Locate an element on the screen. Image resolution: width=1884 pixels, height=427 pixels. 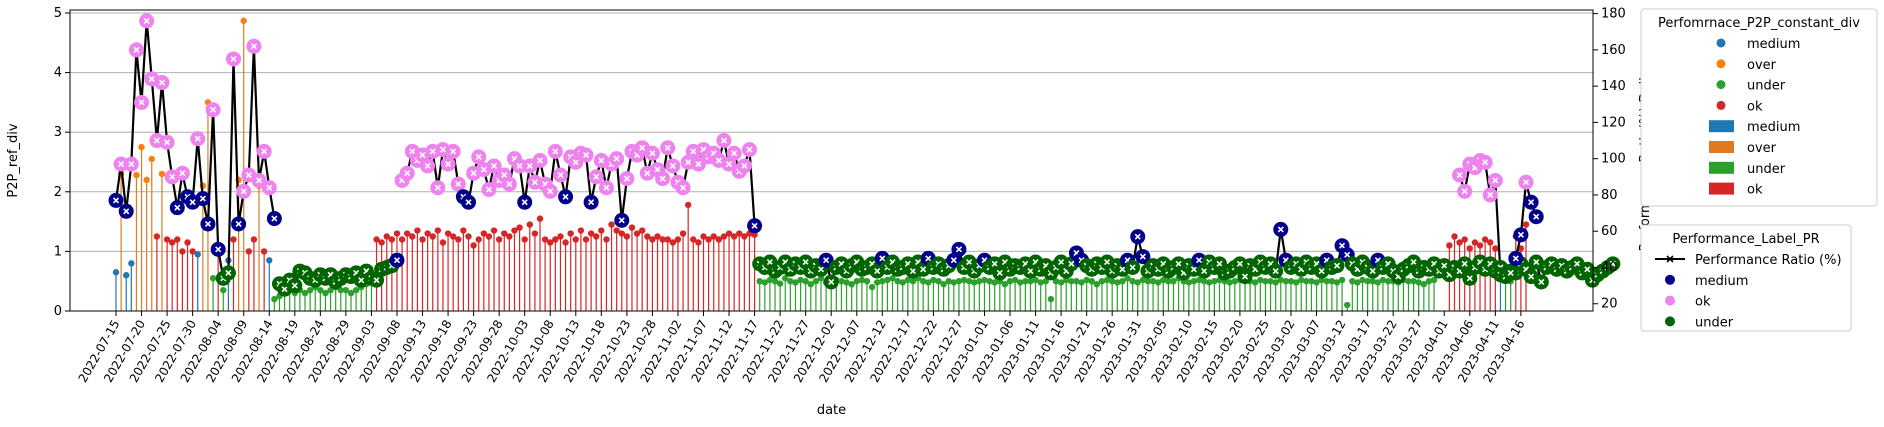
legend-bar-over-swatch is located at coordinates (1721, 147).